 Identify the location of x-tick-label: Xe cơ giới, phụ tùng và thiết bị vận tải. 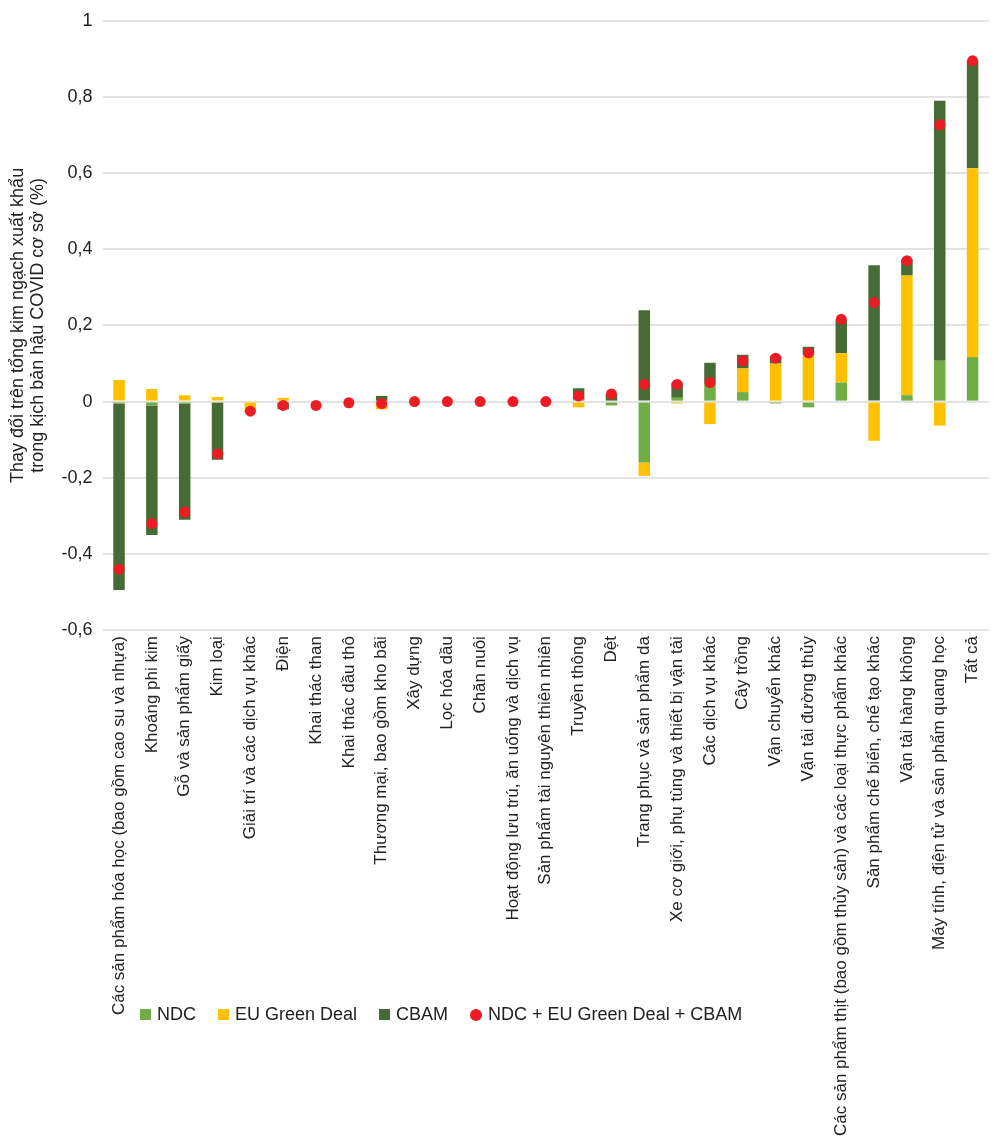
(676, 779).